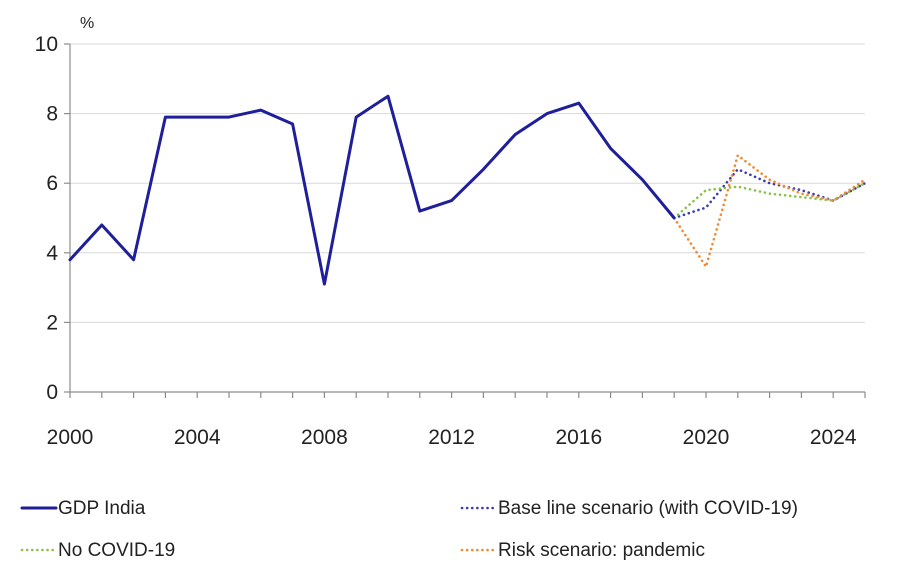 The height and width of the screenshot is (571, 897). Describe the element at coordinates (648, 508) in the screenshot. I see `legend-label-1: Base line scenario (with COVID-19)` at that location.